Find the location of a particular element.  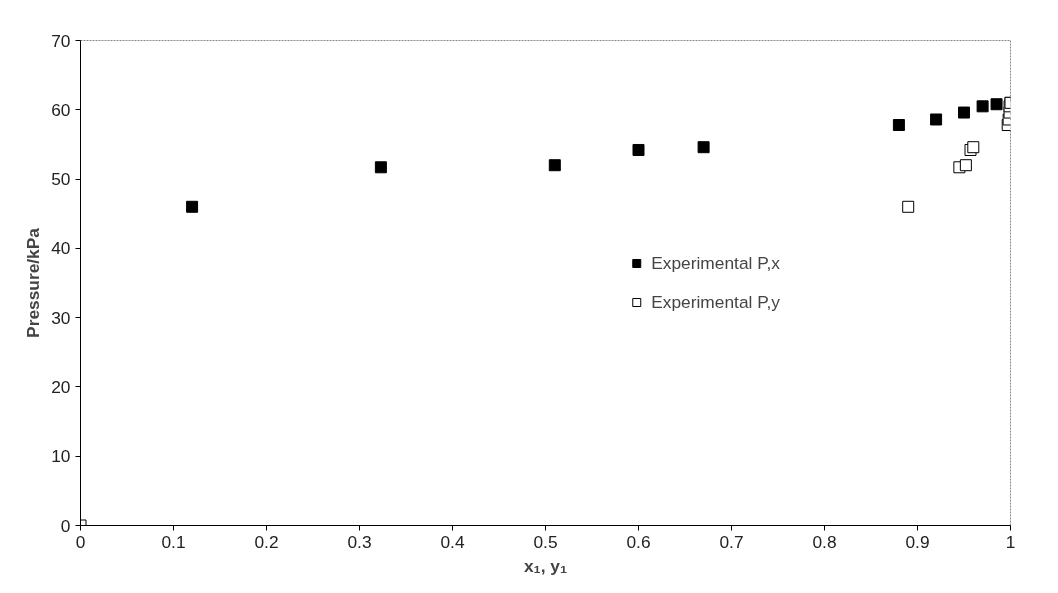

x-tick-label: 0.6 is located at coordinates (638, 541).